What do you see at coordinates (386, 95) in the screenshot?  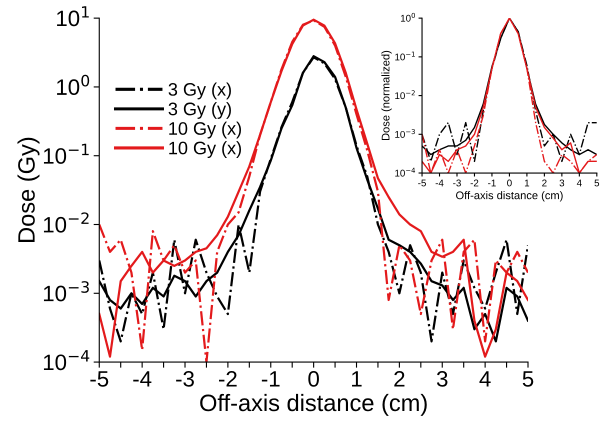 I see `y-axis-title: Dose (normalized)` at bounding box center [386, 95].